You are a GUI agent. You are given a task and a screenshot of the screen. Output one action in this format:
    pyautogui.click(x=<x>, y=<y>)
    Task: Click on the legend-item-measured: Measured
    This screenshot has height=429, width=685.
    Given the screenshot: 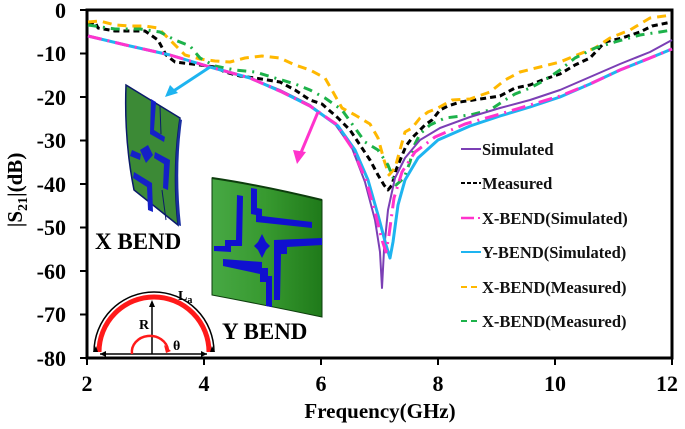 What is the action you would take?
    pyautogui.click(x=506, y=183)
    